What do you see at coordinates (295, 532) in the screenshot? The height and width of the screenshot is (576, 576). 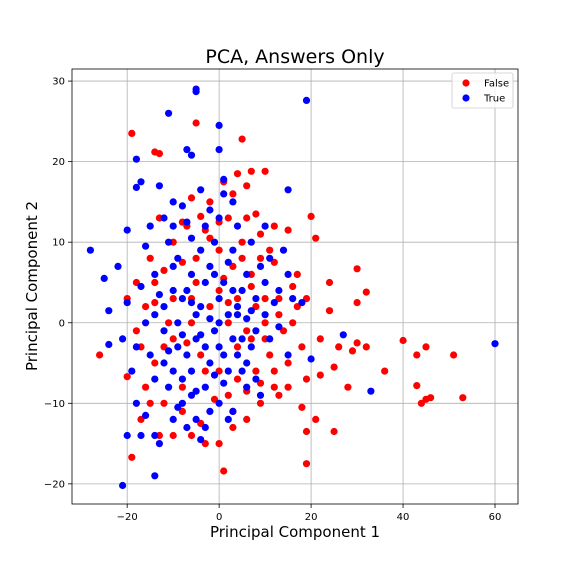 I see `x-axis-label: Principal Component 1` at bounding box center [295, 532].